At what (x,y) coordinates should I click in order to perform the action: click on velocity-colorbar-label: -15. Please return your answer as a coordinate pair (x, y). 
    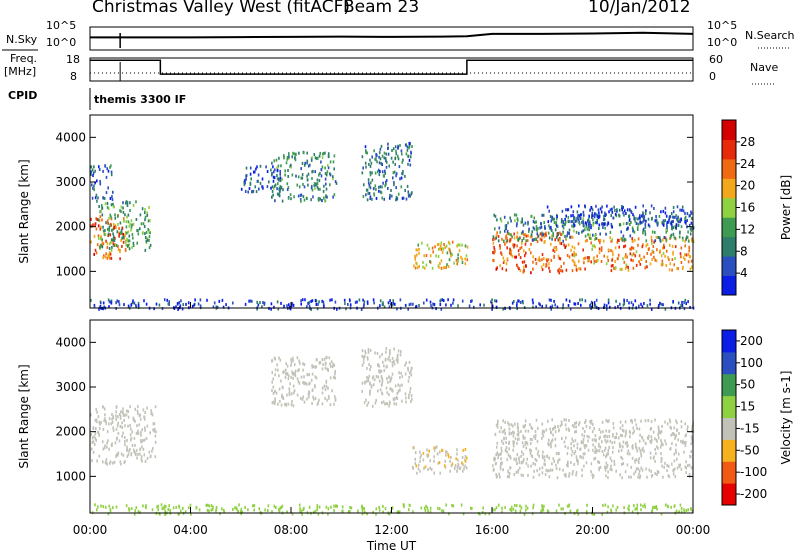
    Looking at the image, I should click on (750, 428).